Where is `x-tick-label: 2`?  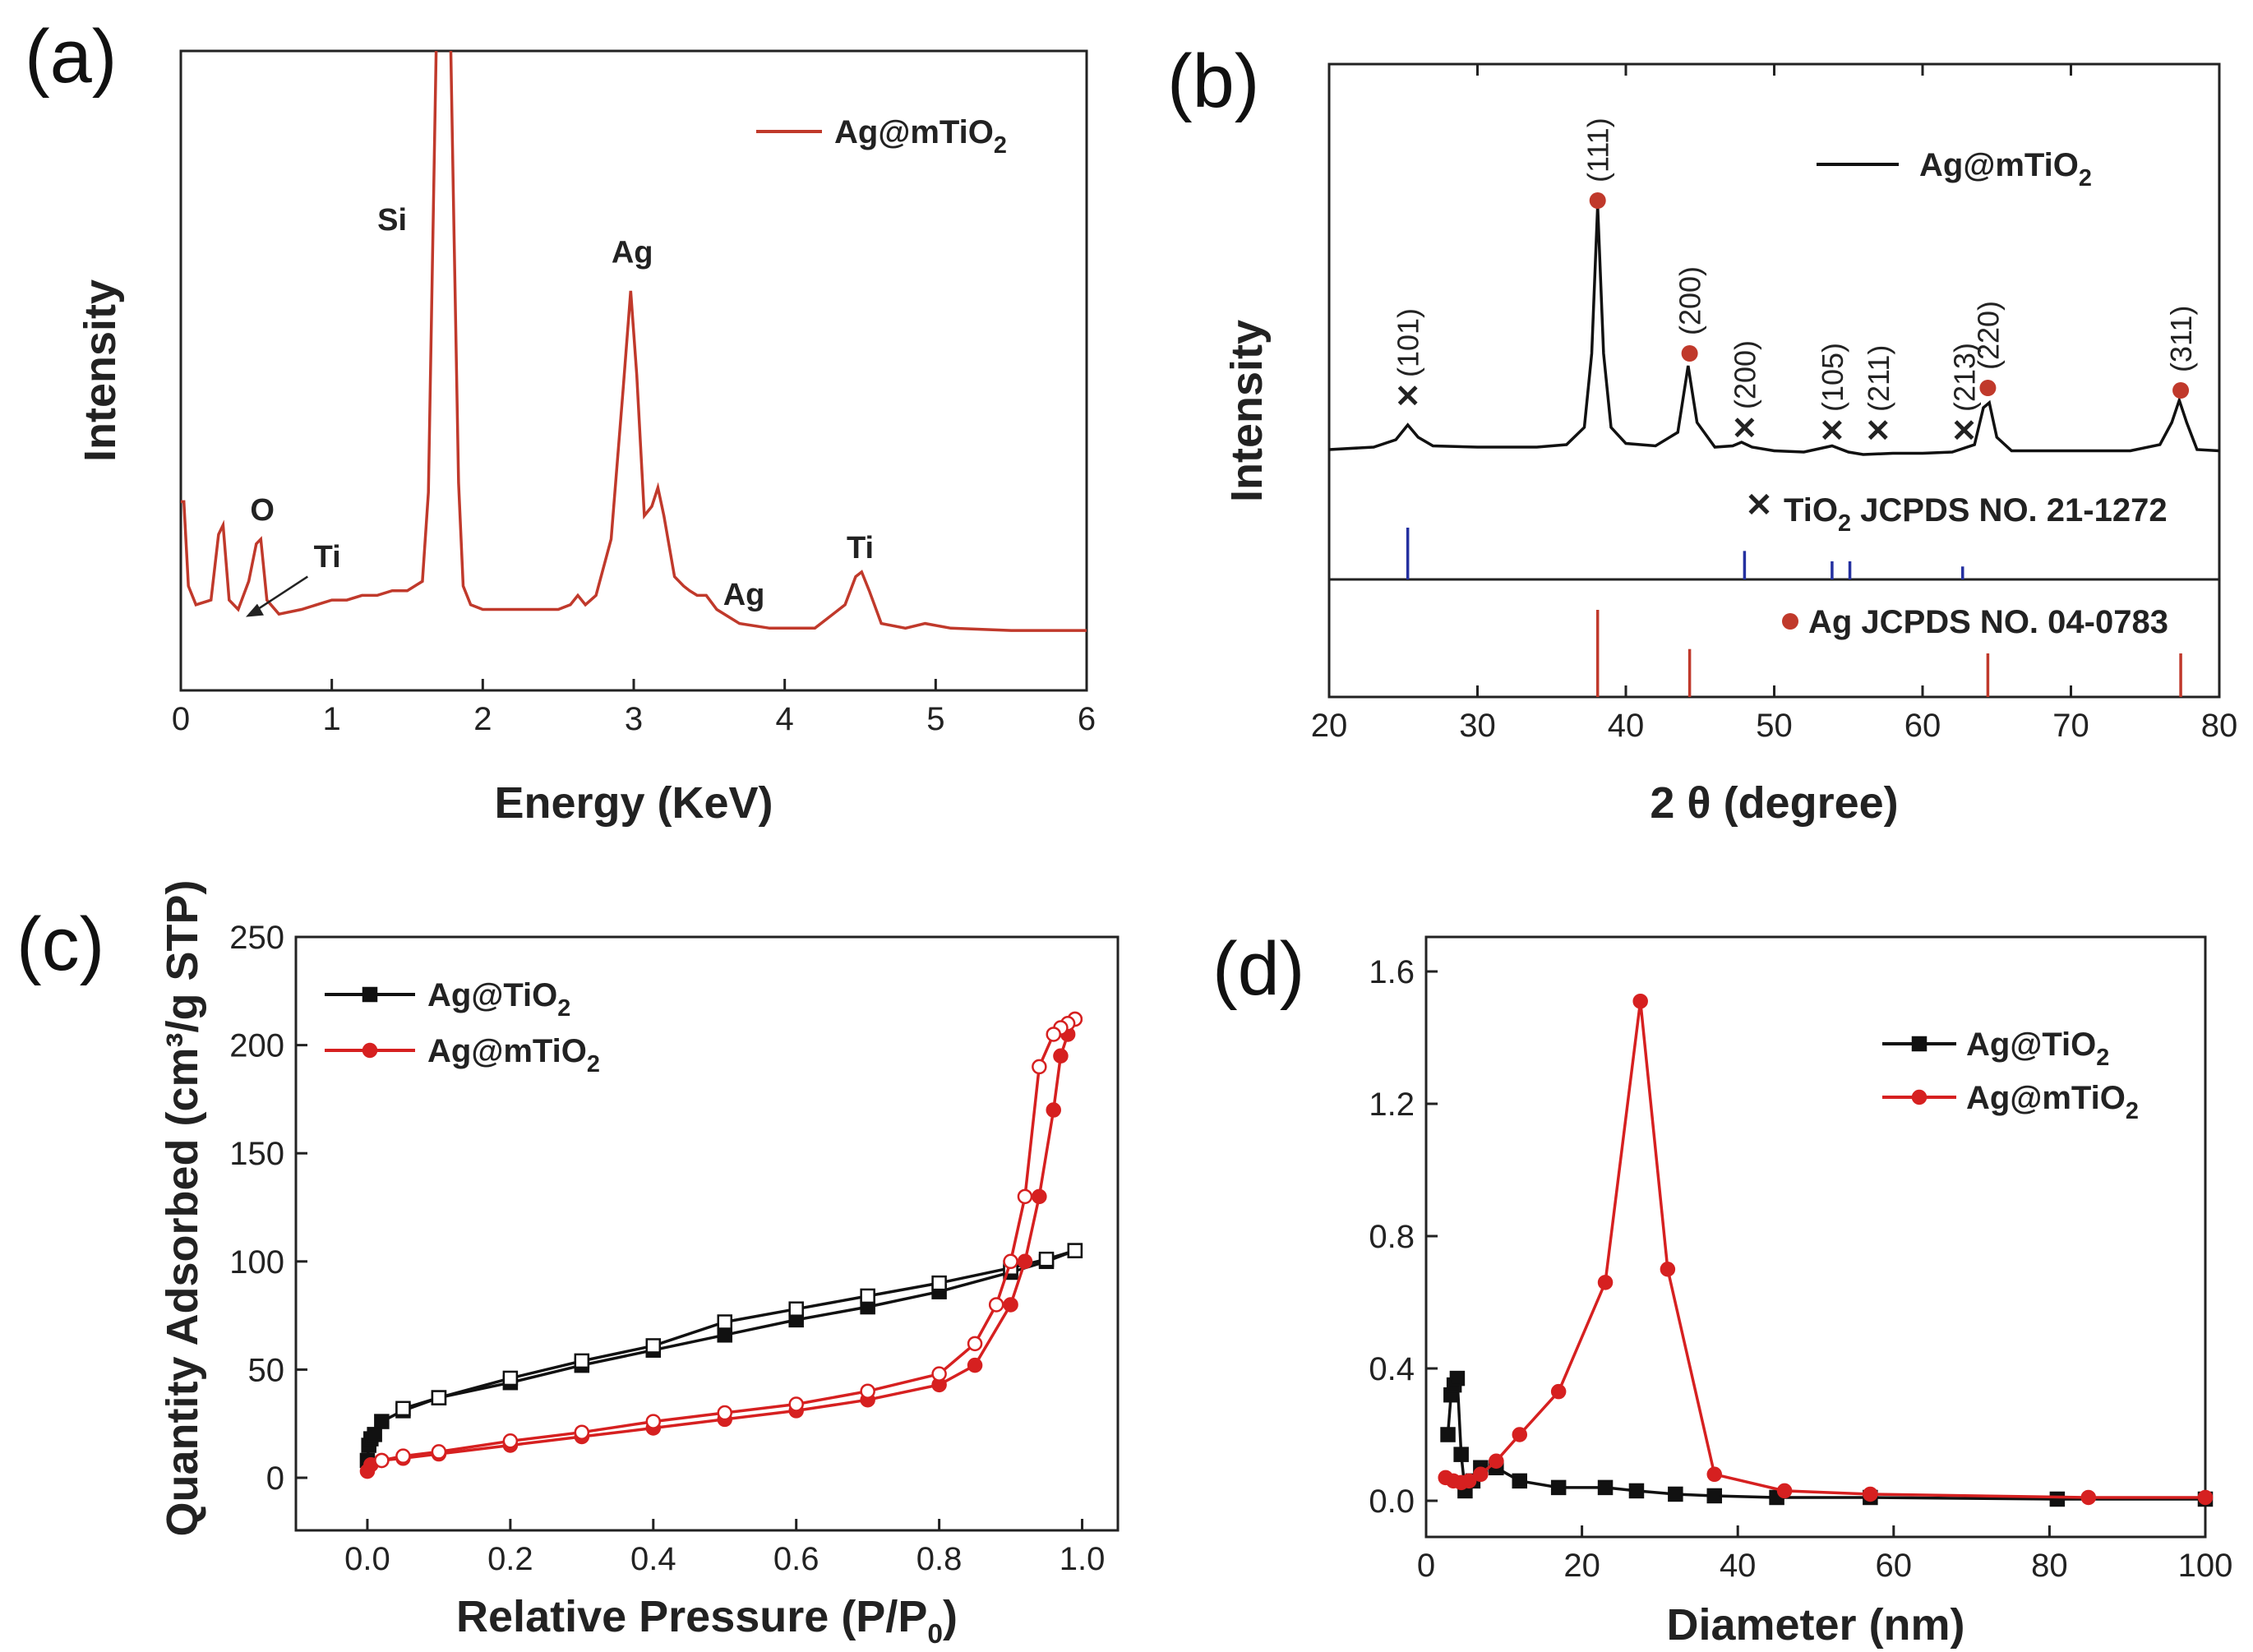
x-tick-label: 2 is located at coordinates (483, 719).